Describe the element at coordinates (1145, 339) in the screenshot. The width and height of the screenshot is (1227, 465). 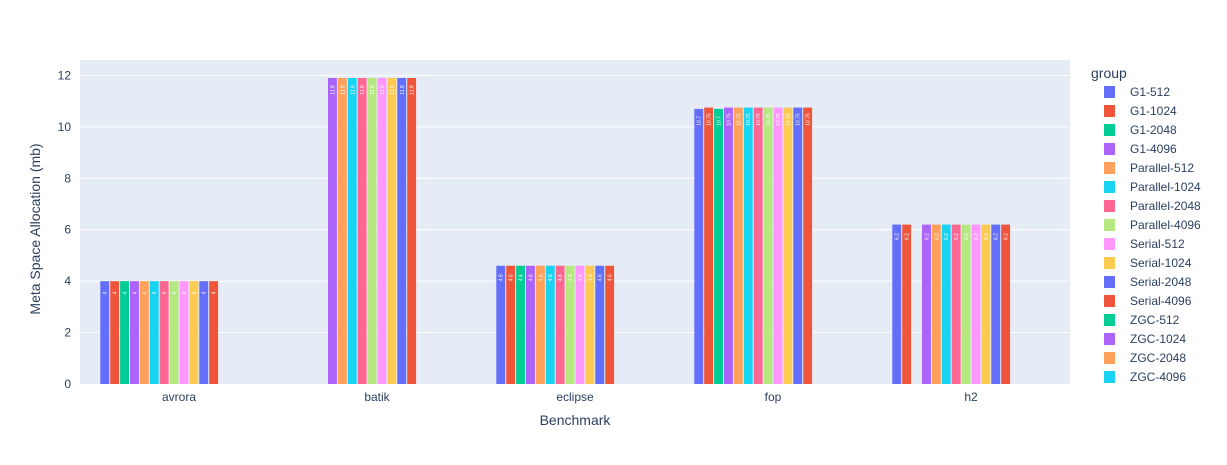
I see `legend-item: ZGC-1024` at that location.